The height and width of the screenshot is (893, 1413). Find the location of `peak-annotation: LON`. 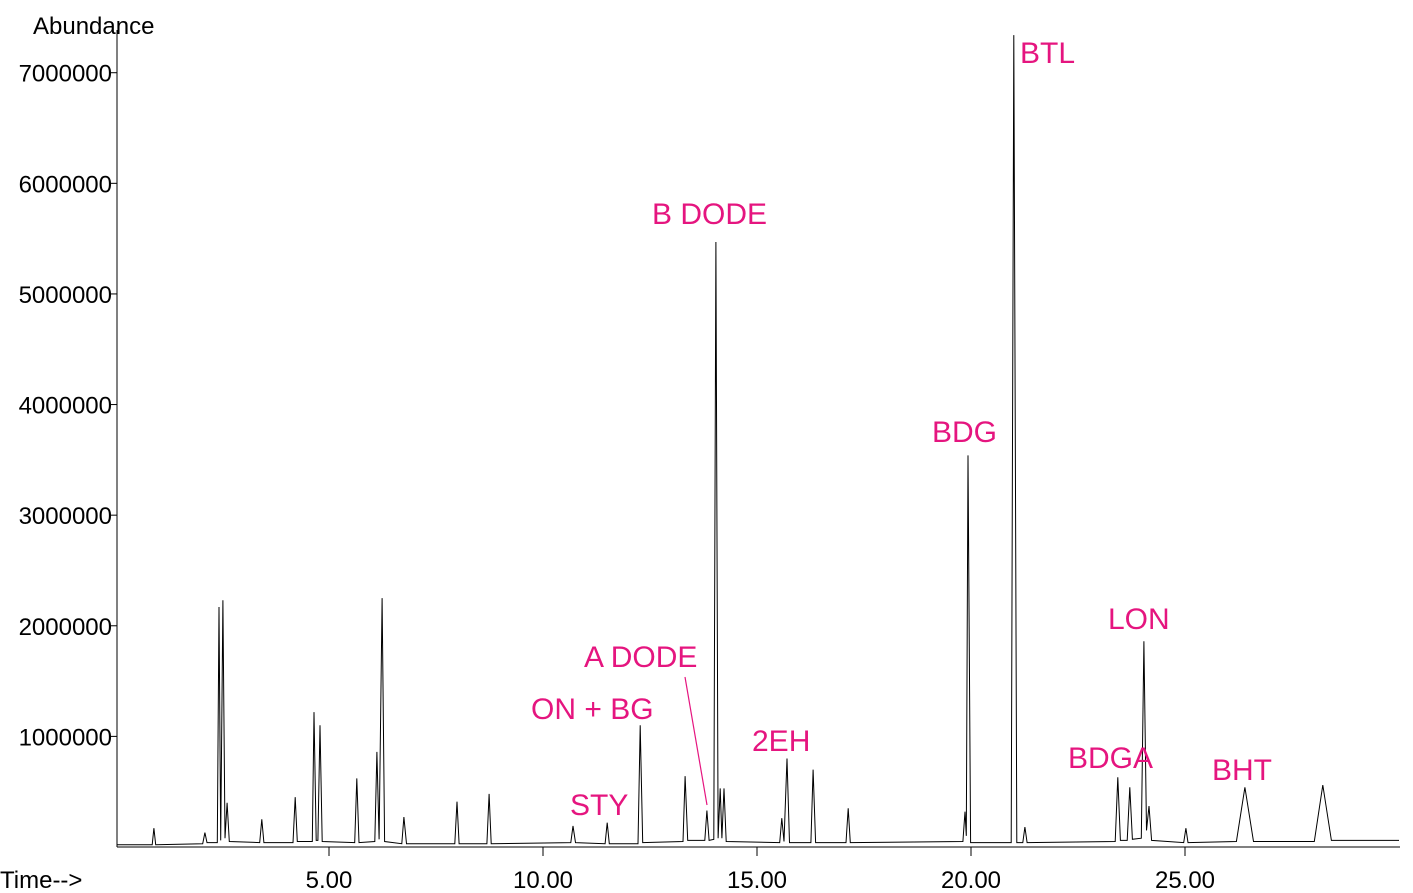

peak-annotation: LON is located at coordinates (1139, 619).